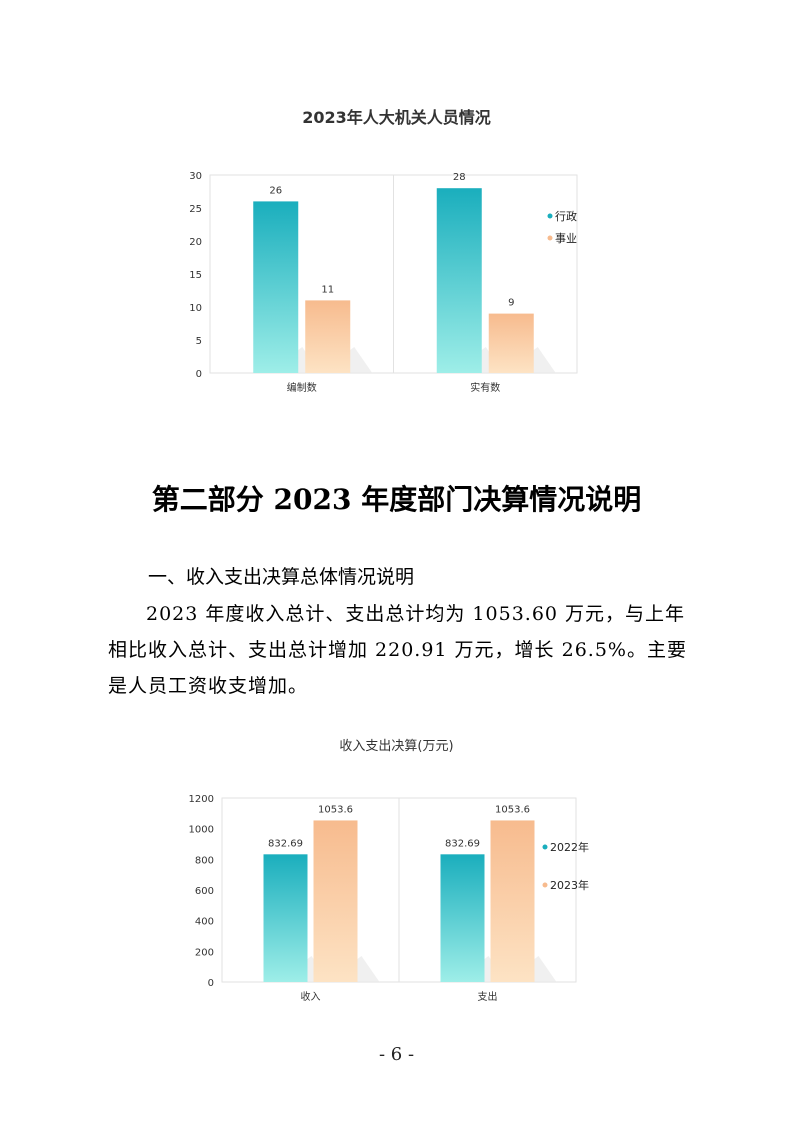 This screenshot has height=1122, width=793. I want to click on data-label: 28, so click(459, 177).